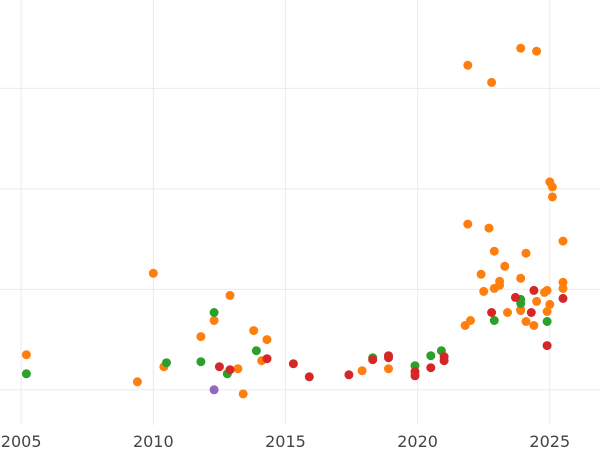 This screenshot has width=600, height=450. I want to click on purple-data-point, so click(214, 390).